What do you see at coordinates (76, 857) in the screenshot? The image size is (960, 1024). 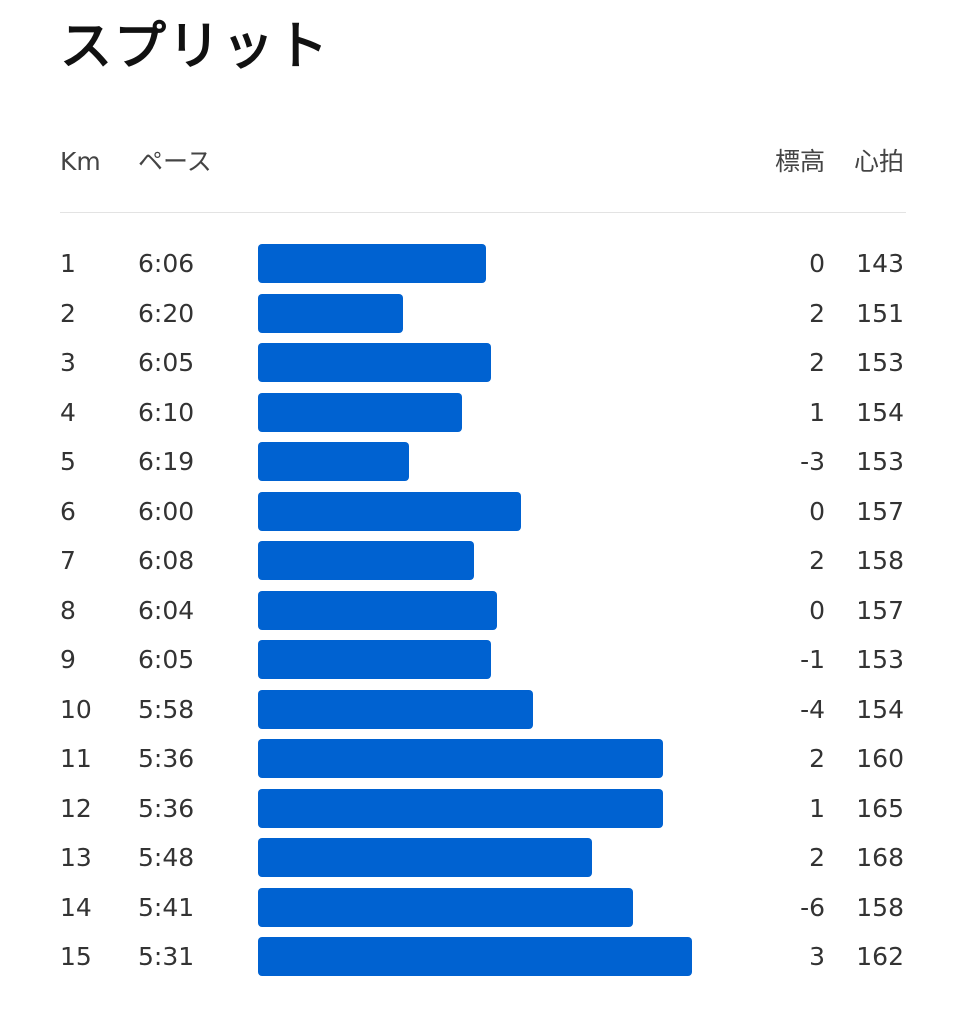 I see `split-km: 13` at bounding box center [76, 857].